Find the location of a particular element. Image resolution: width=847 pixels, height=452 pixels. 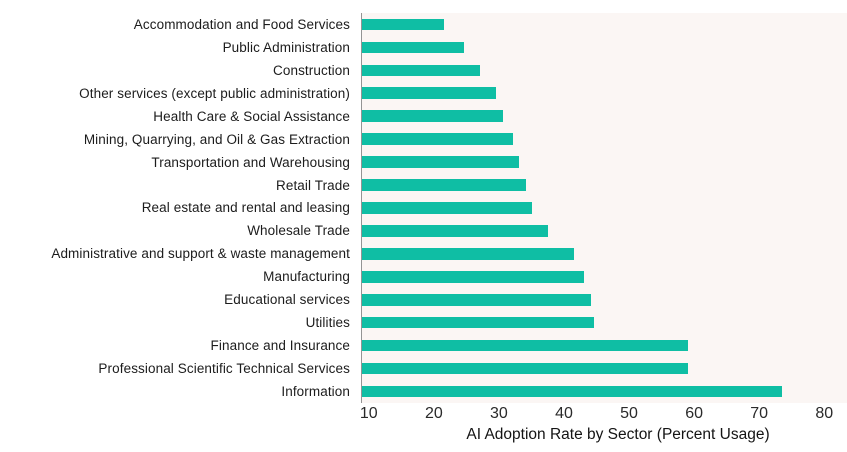

x-axis-tick-labels: 10 20 30 40 50 60 70 80 is located at coordinates (423, 415).